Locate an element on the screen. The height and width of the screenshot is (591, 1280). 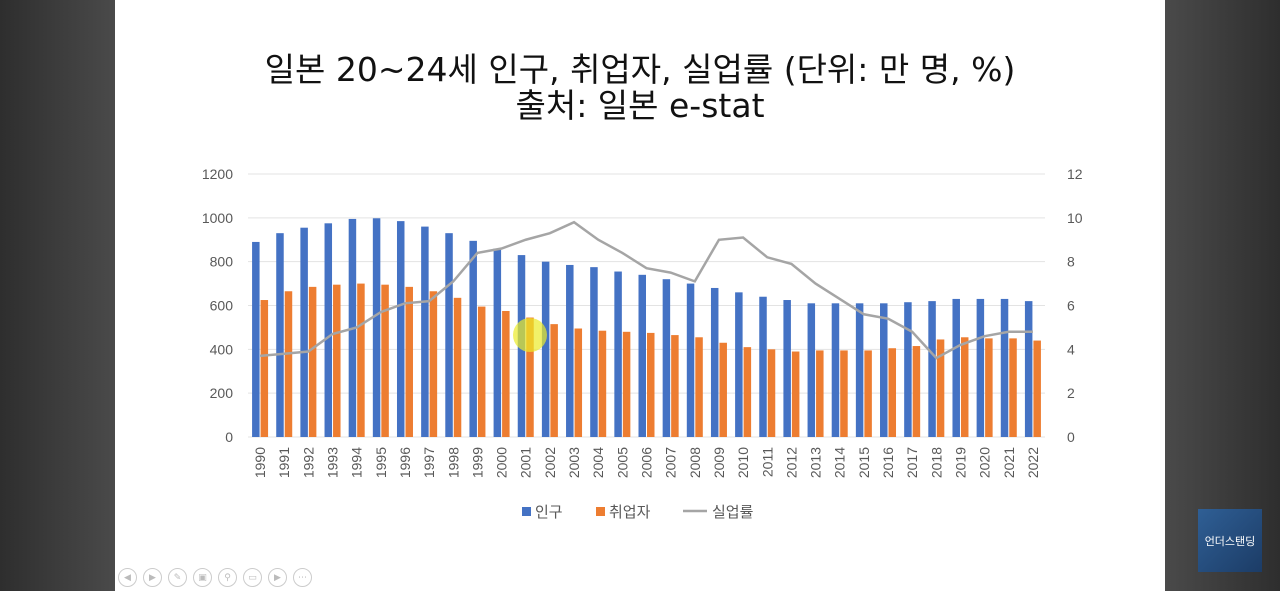
line-unemployment-rate is located at coordinates (646, 290).